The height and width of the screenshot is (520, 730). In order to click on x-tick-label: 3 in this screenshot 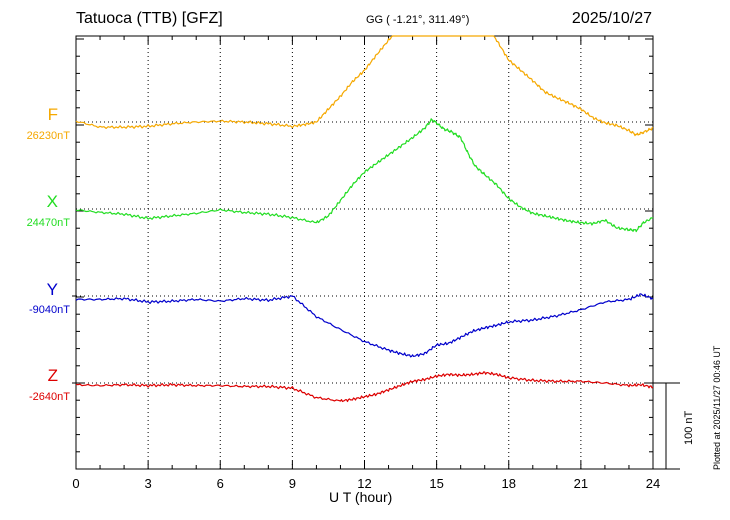, I will do `click(148, 483)`.